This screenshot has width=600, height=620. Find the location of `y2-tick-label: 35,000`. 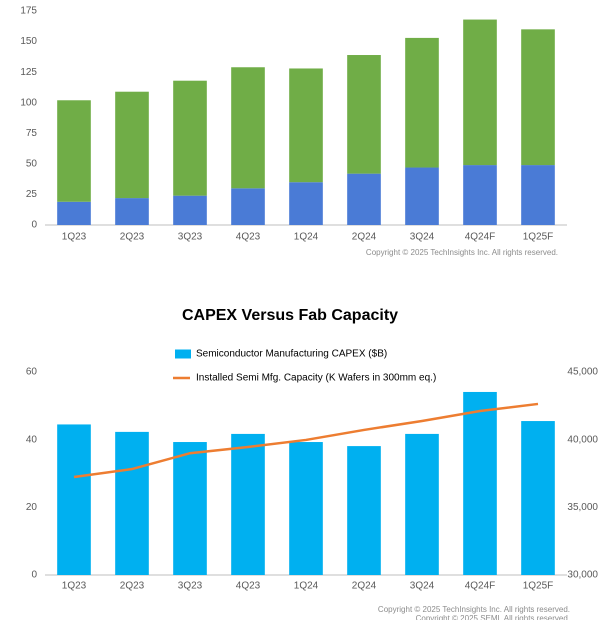

y2-tick-label: 35,000 is located at coordinates (582, 507).